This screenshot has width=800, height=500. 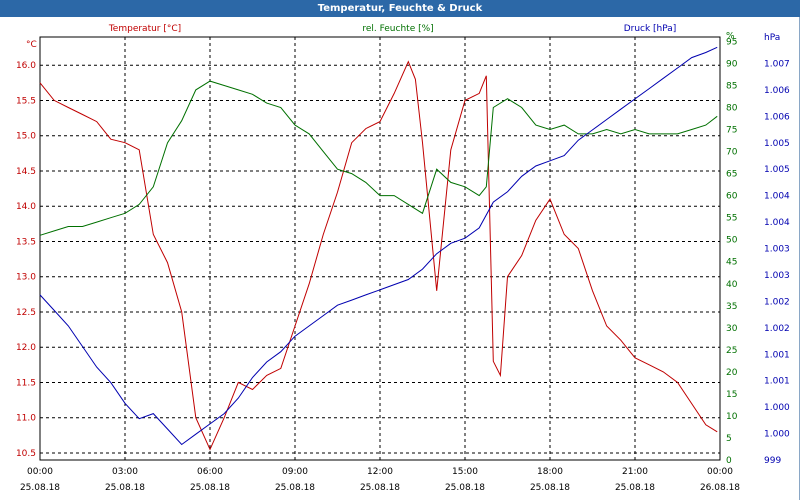 I want to click on humidity-tick-label: 0, so click(x=729, y=461).